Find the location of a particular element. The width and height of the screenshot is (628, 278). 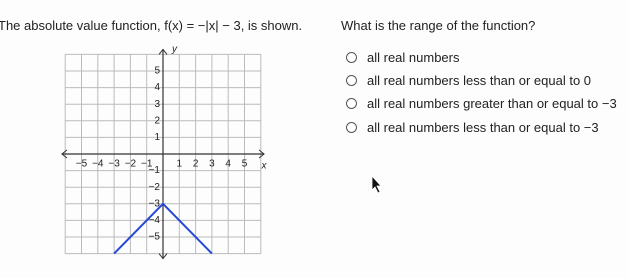

option-text: all real numbers is located at coordinates (413, 57).